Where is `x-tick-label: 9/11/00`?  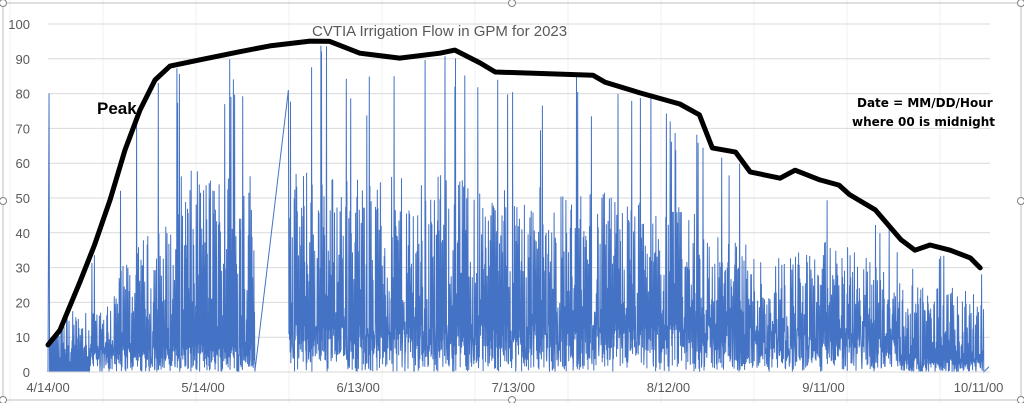
x-tick-label: 9/11/00 is located at coordinates (823, 387).